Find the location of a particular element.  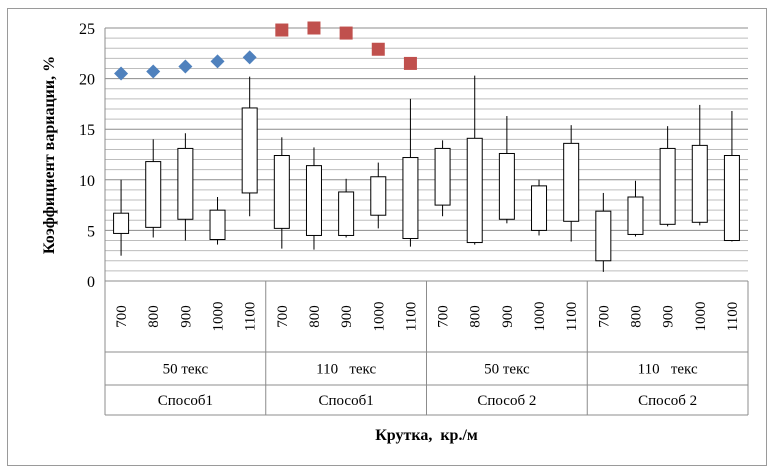

y-tick-label: 10 is located at coordinates (87, 181).